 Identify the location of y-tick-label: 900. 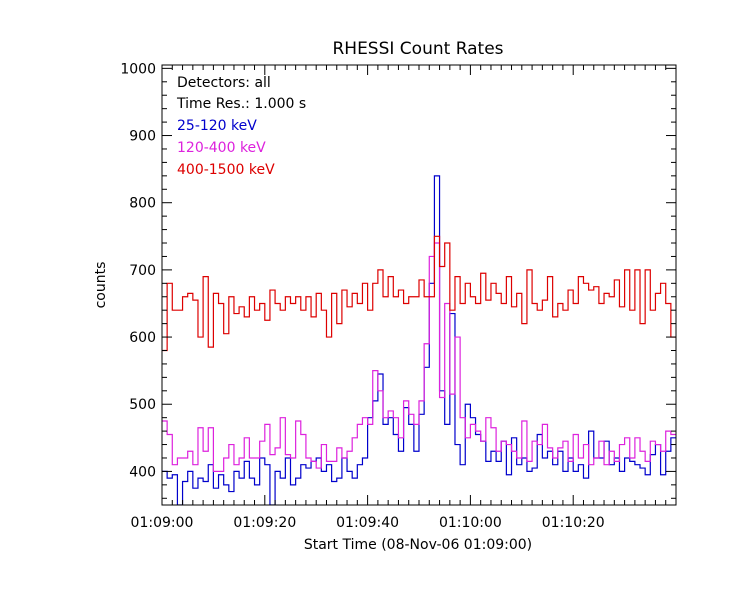
(142, 137).